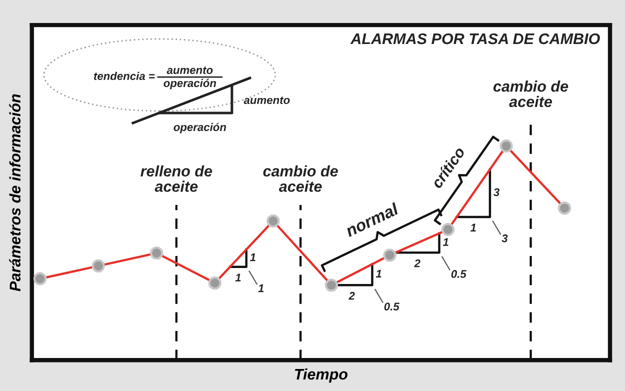  I want to click on text: cambio de aceite, so click(530, 94).